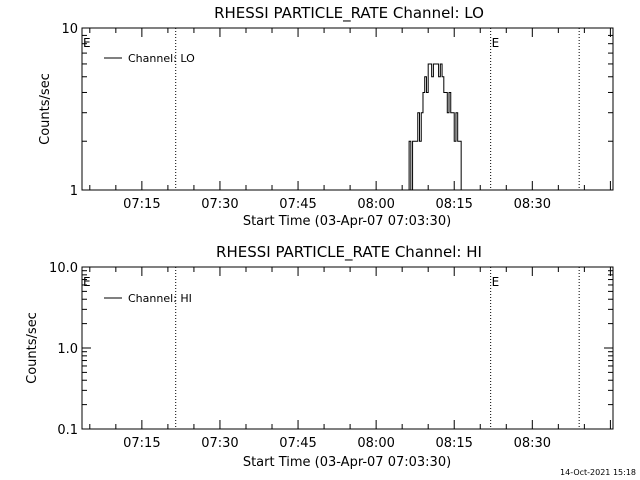  I want to click on y-tick-label: 0.1, so click(67, 430).